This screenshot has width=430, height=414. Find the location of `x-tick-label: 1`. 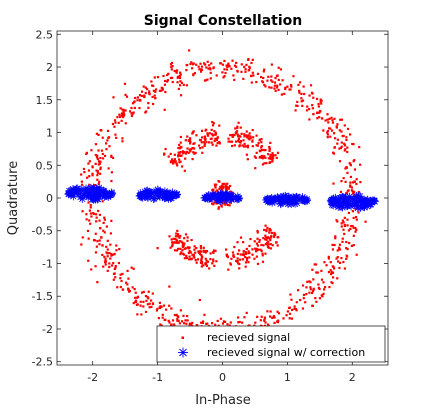

x-tick-label: 1 is located at coordinates (287, 377).